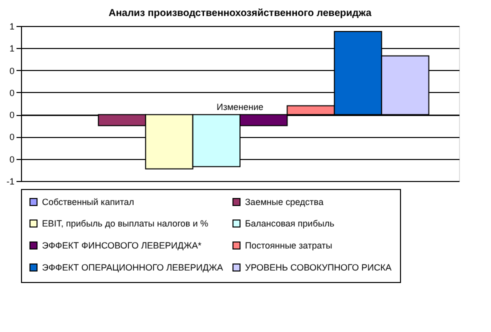 The width and height of the screenshot is (491, 332). Describe the element at coordinates (133, 267) in the screenshot. I see `legend-label: ЭФФЕКТ ОПЕРАЦИОННОГО ЛЕВЕРИДЖА` at that location.